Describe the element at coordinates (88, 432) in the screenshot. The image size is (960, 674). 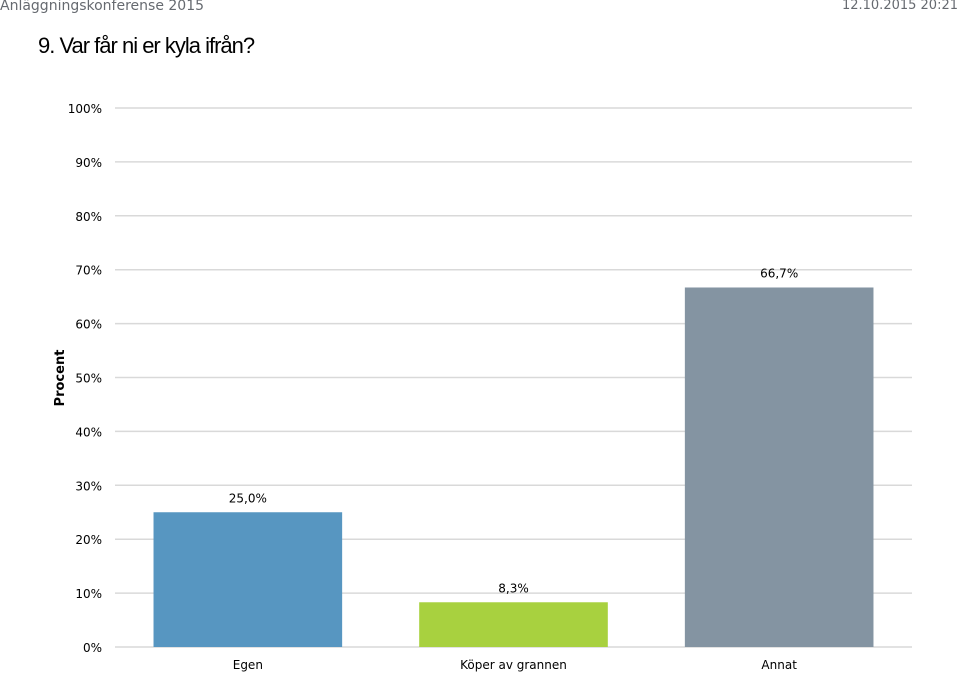
I see `y-tick-label: 40%` at that location.